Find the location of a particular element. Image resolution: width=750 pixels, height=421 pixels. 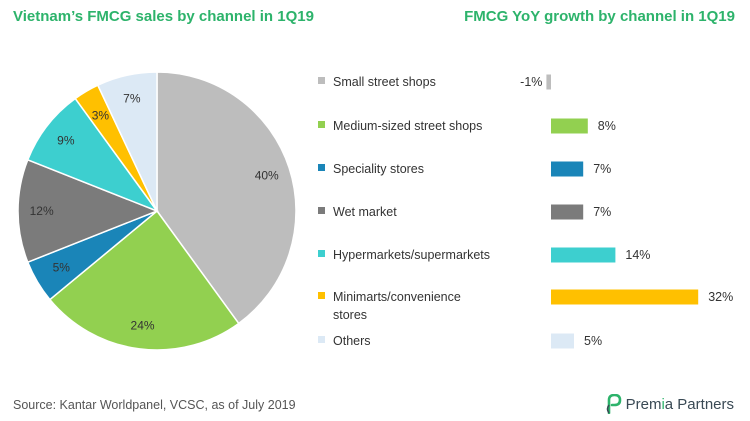

legend-label-3: Speciality stores is located at coordinates (378, 169).